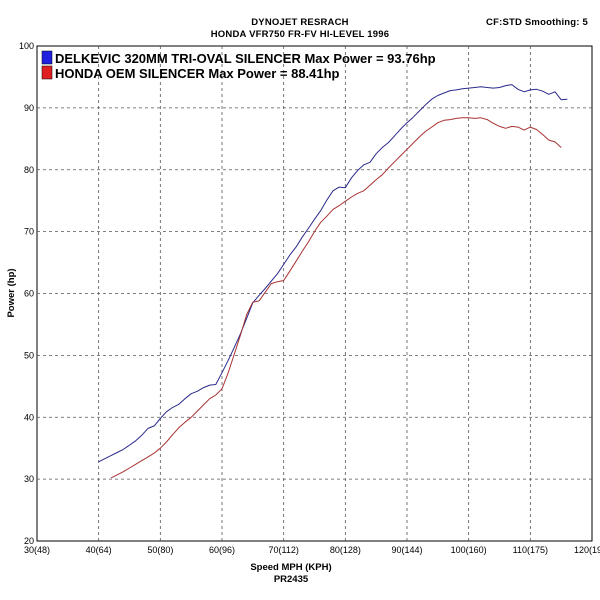 The width and height of the screenshot is (600, 600). Describe the element at coordinates (26, 46) in the screenshot. I see `y-tick-label: 100` at that location.